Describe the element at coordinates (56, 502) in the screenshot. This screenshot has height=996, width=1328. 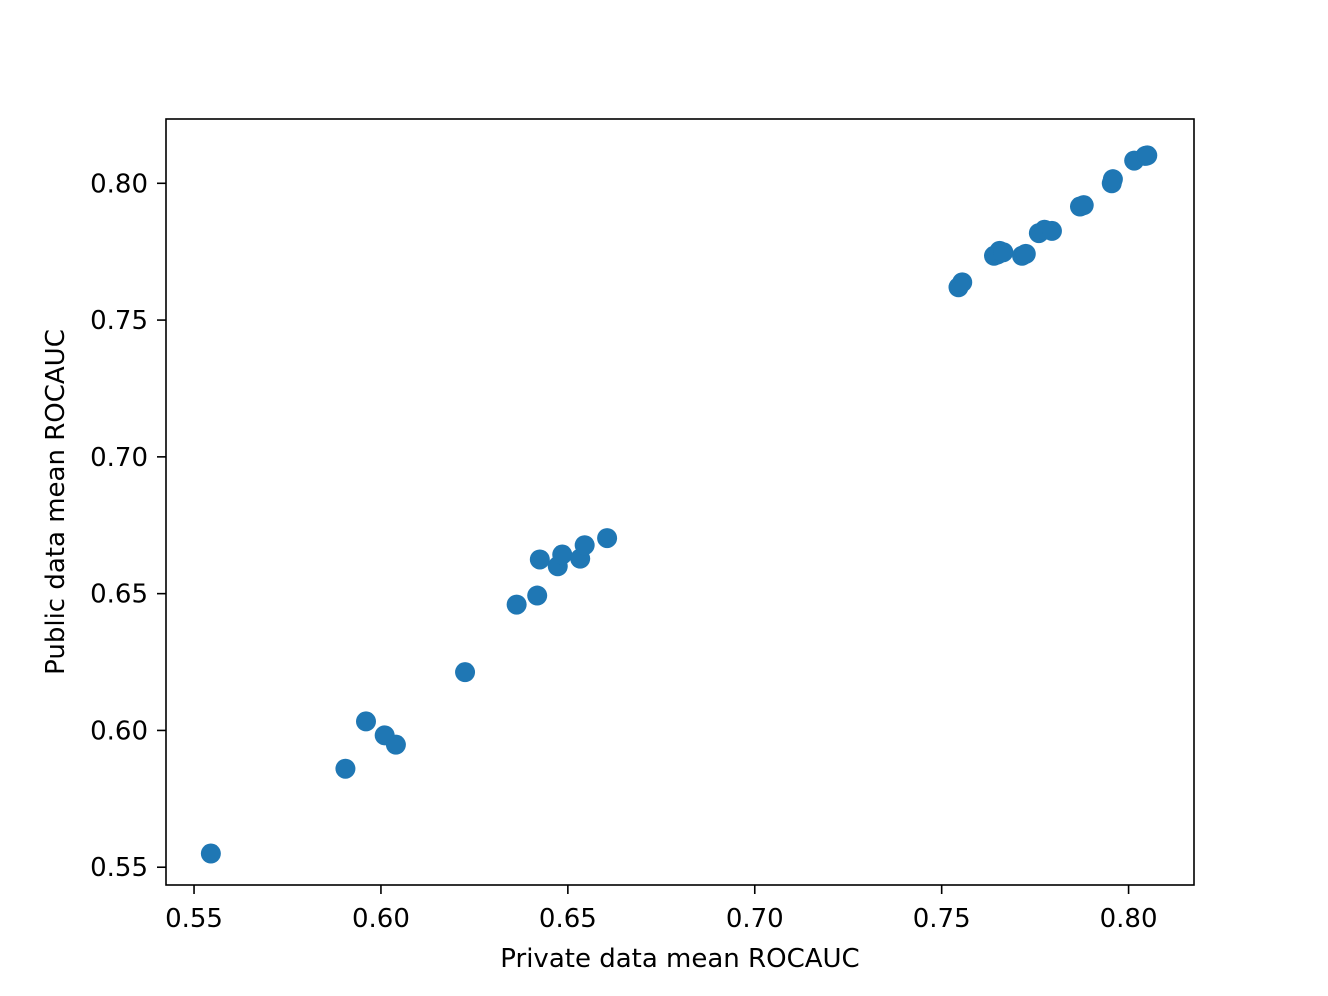
I see `y-axis-label: Public data mean ROCAUC` at that location.